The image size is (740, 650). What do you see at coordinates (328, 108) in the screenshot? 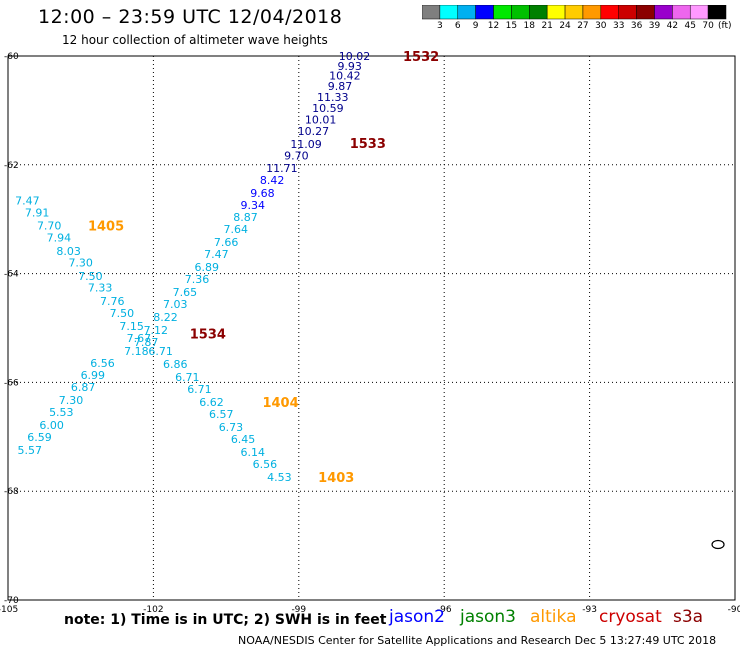
I see `wave-height-label: 10.59` at bounding box center [328, 108].